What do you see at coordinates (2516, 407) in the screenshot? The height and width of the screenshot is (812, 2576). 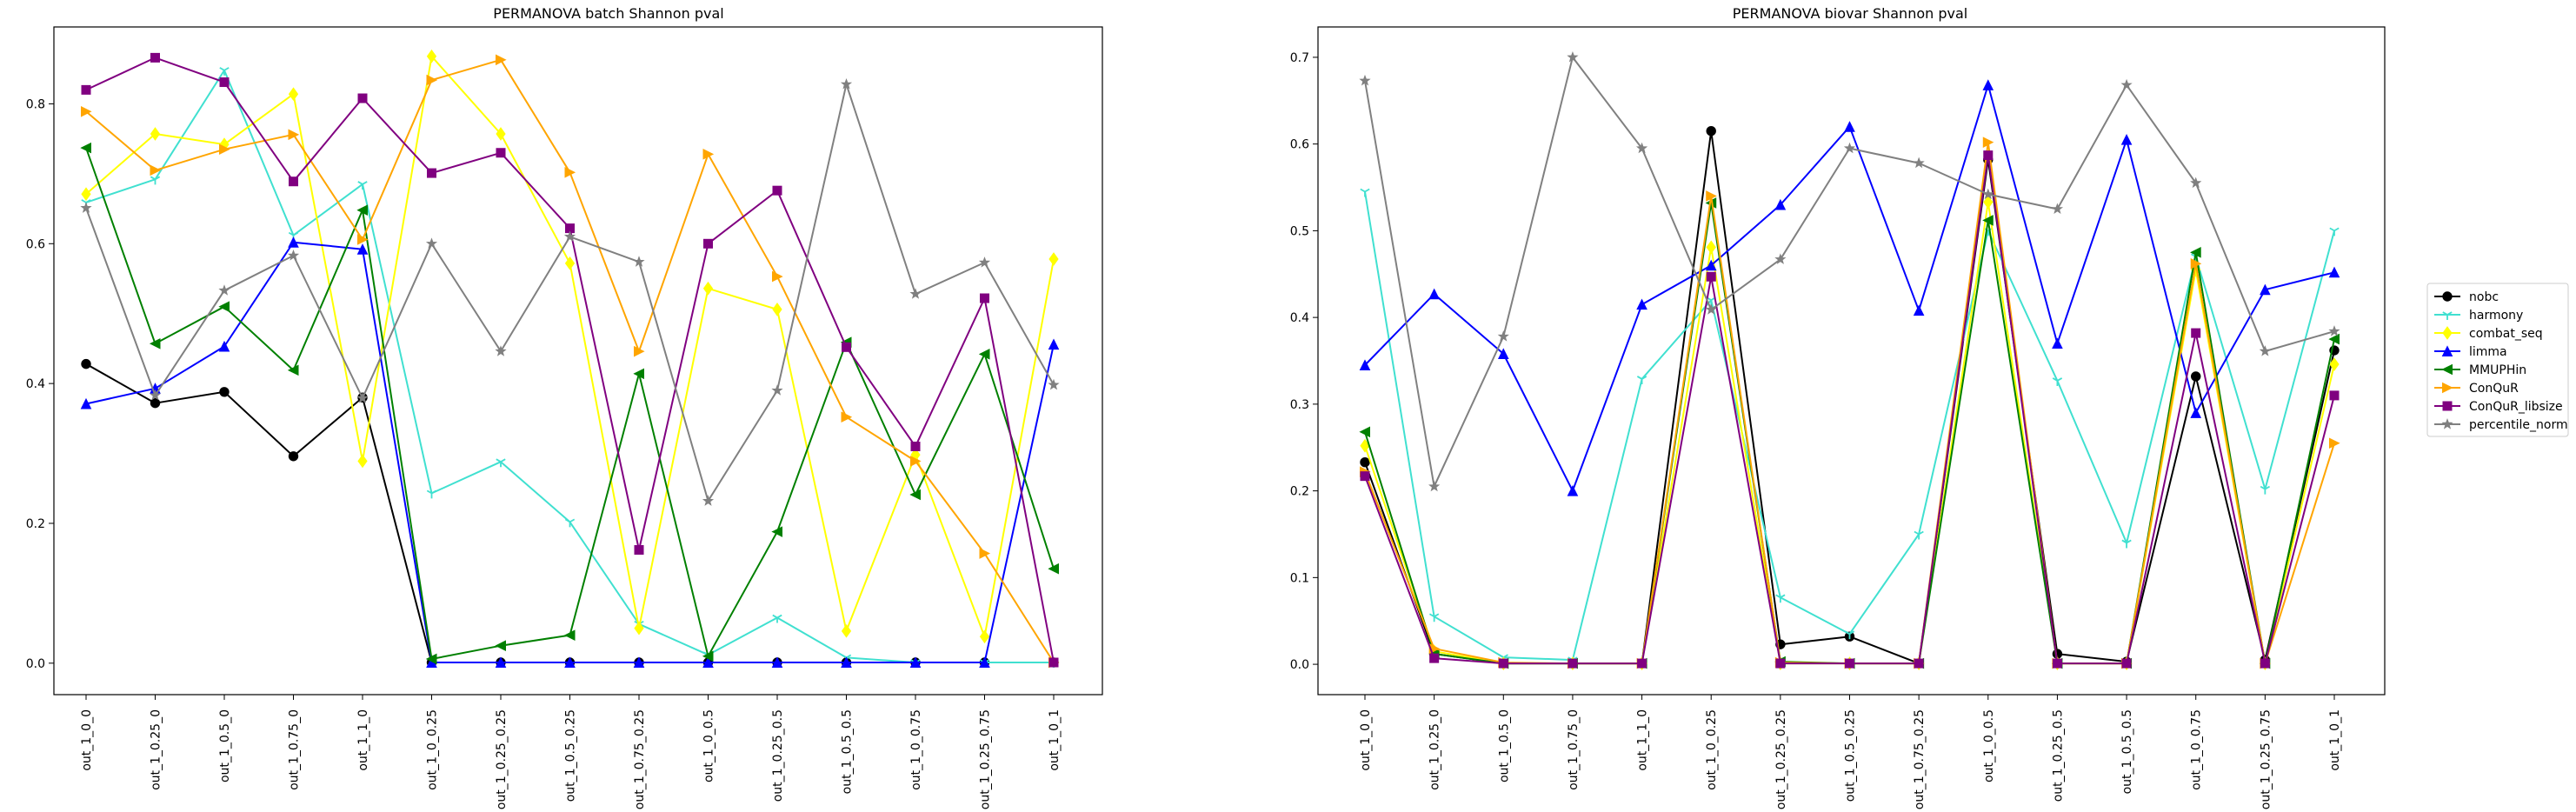 I see `legend-label-ConQuR_libsize: ConQuR_libsize` at bounding box center [2516, 407].